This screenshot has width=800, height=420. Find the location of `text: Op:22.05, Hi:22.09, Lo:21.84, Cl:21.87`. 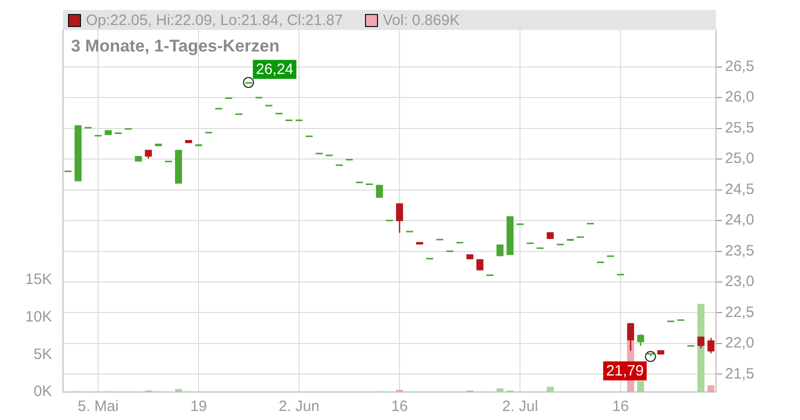

text: Op:22.05, Hi:22.09, Lo:21.84, Cl:21.87 is located at coordinates (214, 20).